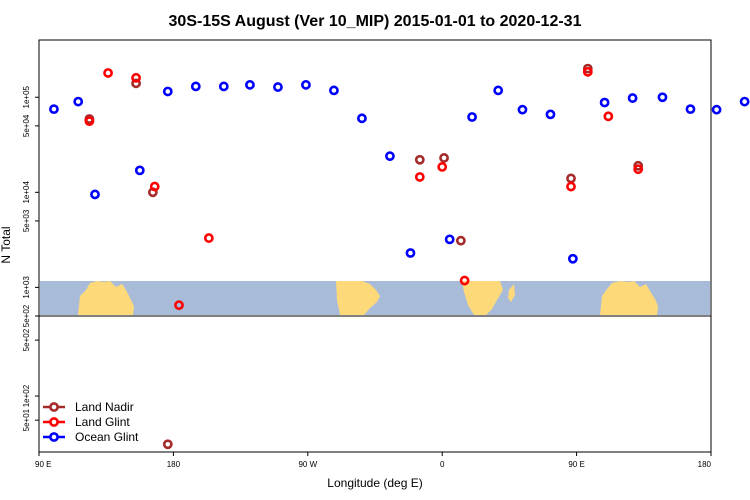 The height and width of the screenshot is (500, 750). What do you see at coordinates (26, 96) in the screenshot?
I see `upper-ytick-label-5: 1e+05` at bounding box center [26, 96].